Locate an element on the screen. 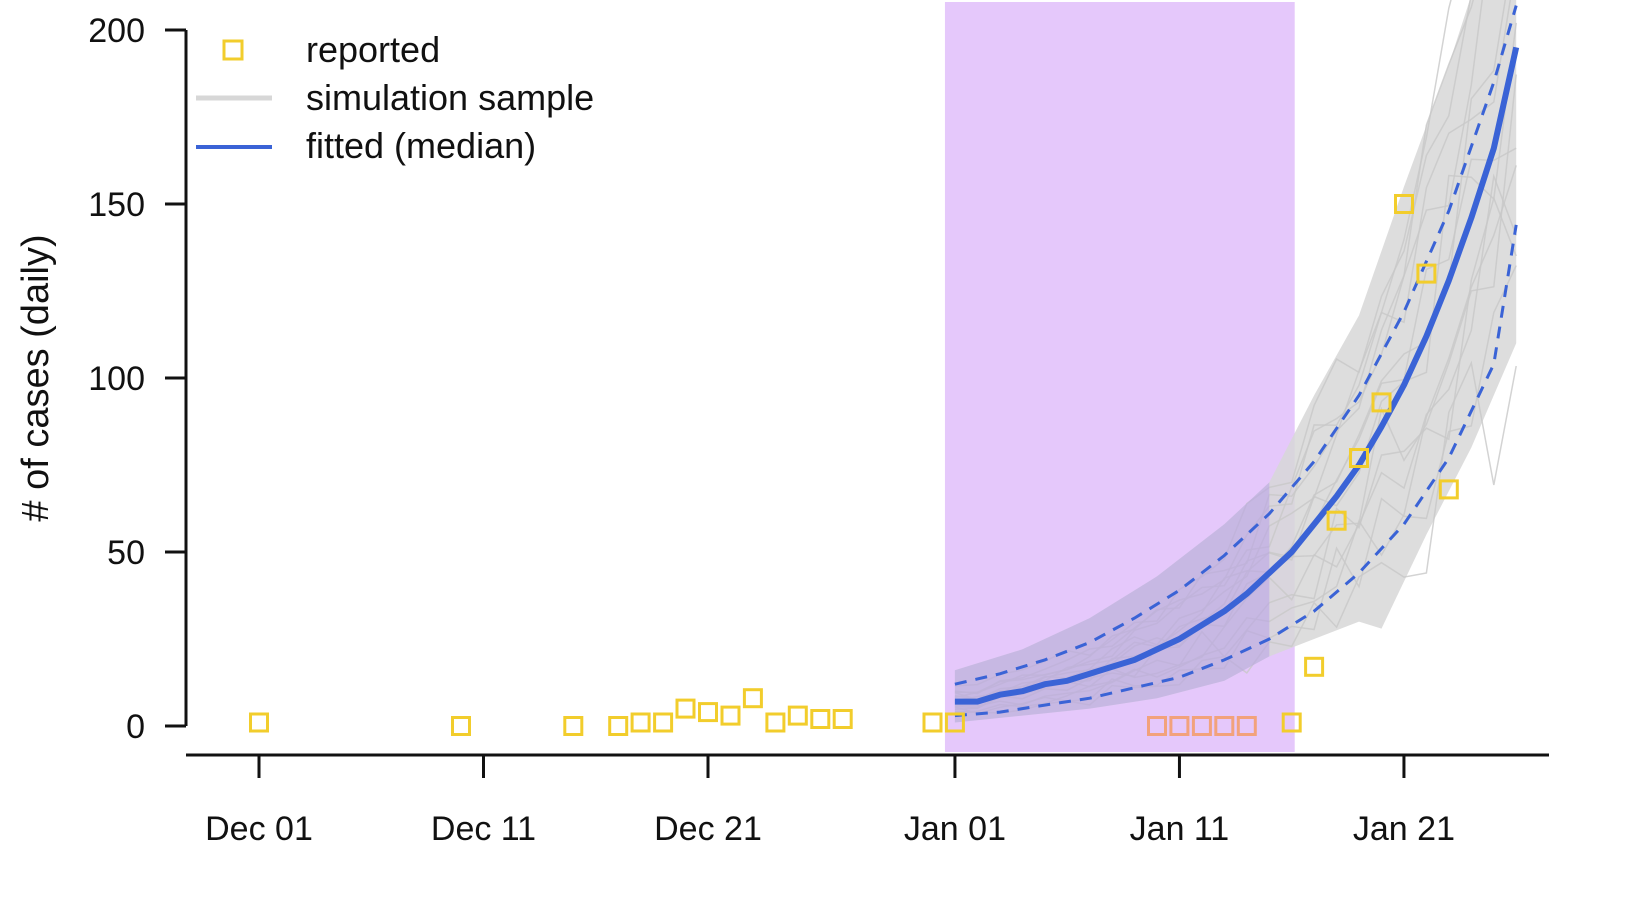 This screenshot has height=909, width=1649. x-tick-label: Jan 21 is located at coordinates (1404, 829).